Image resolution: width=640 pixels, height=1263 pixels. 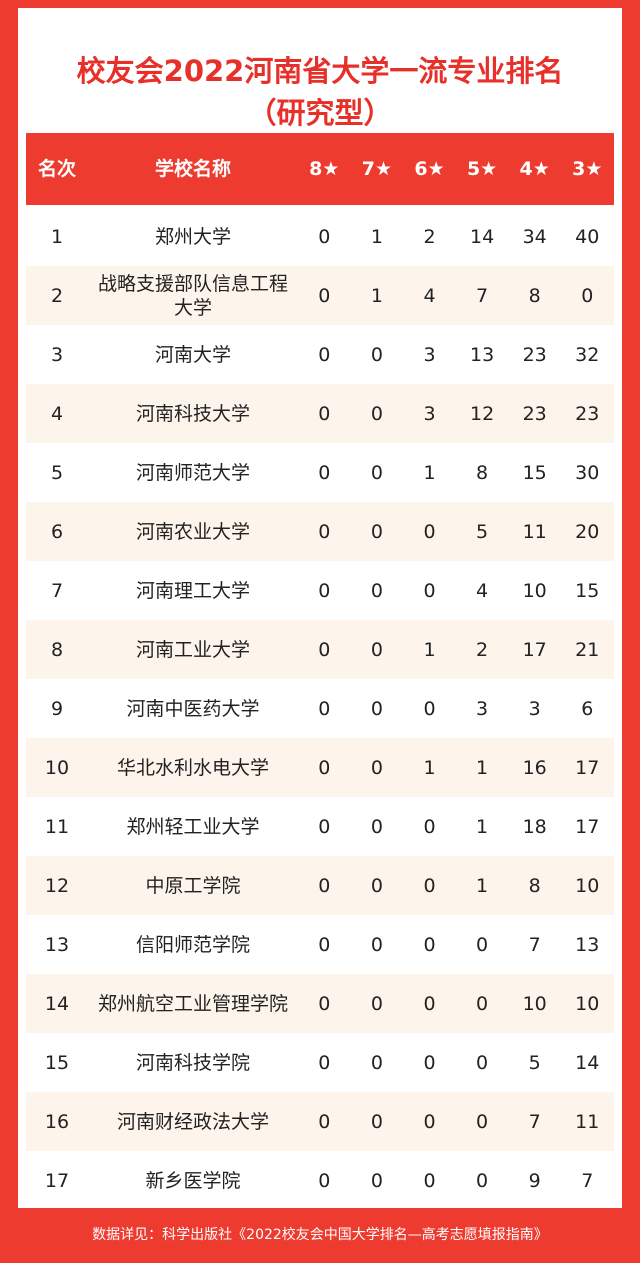 What do you see at coordinates (320, 708) in the screenshot?
I see `table-row: 9 河南中医药大学 0 0 0 3 3 6` at bounding box center [320, 708].